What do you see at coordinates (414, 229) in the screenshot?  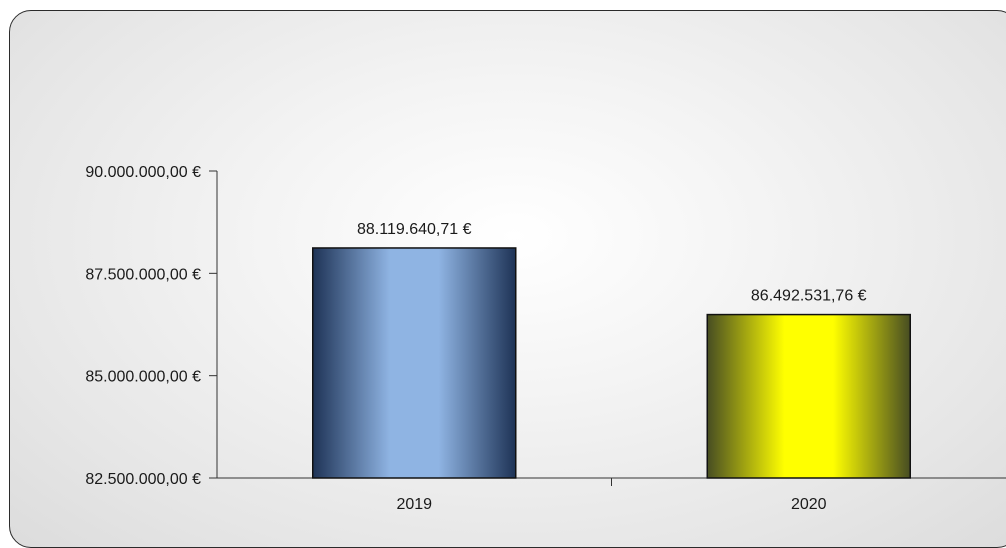 I see `data-label-2019: 88.119.640,71 €` at bounding box center [414, 229].